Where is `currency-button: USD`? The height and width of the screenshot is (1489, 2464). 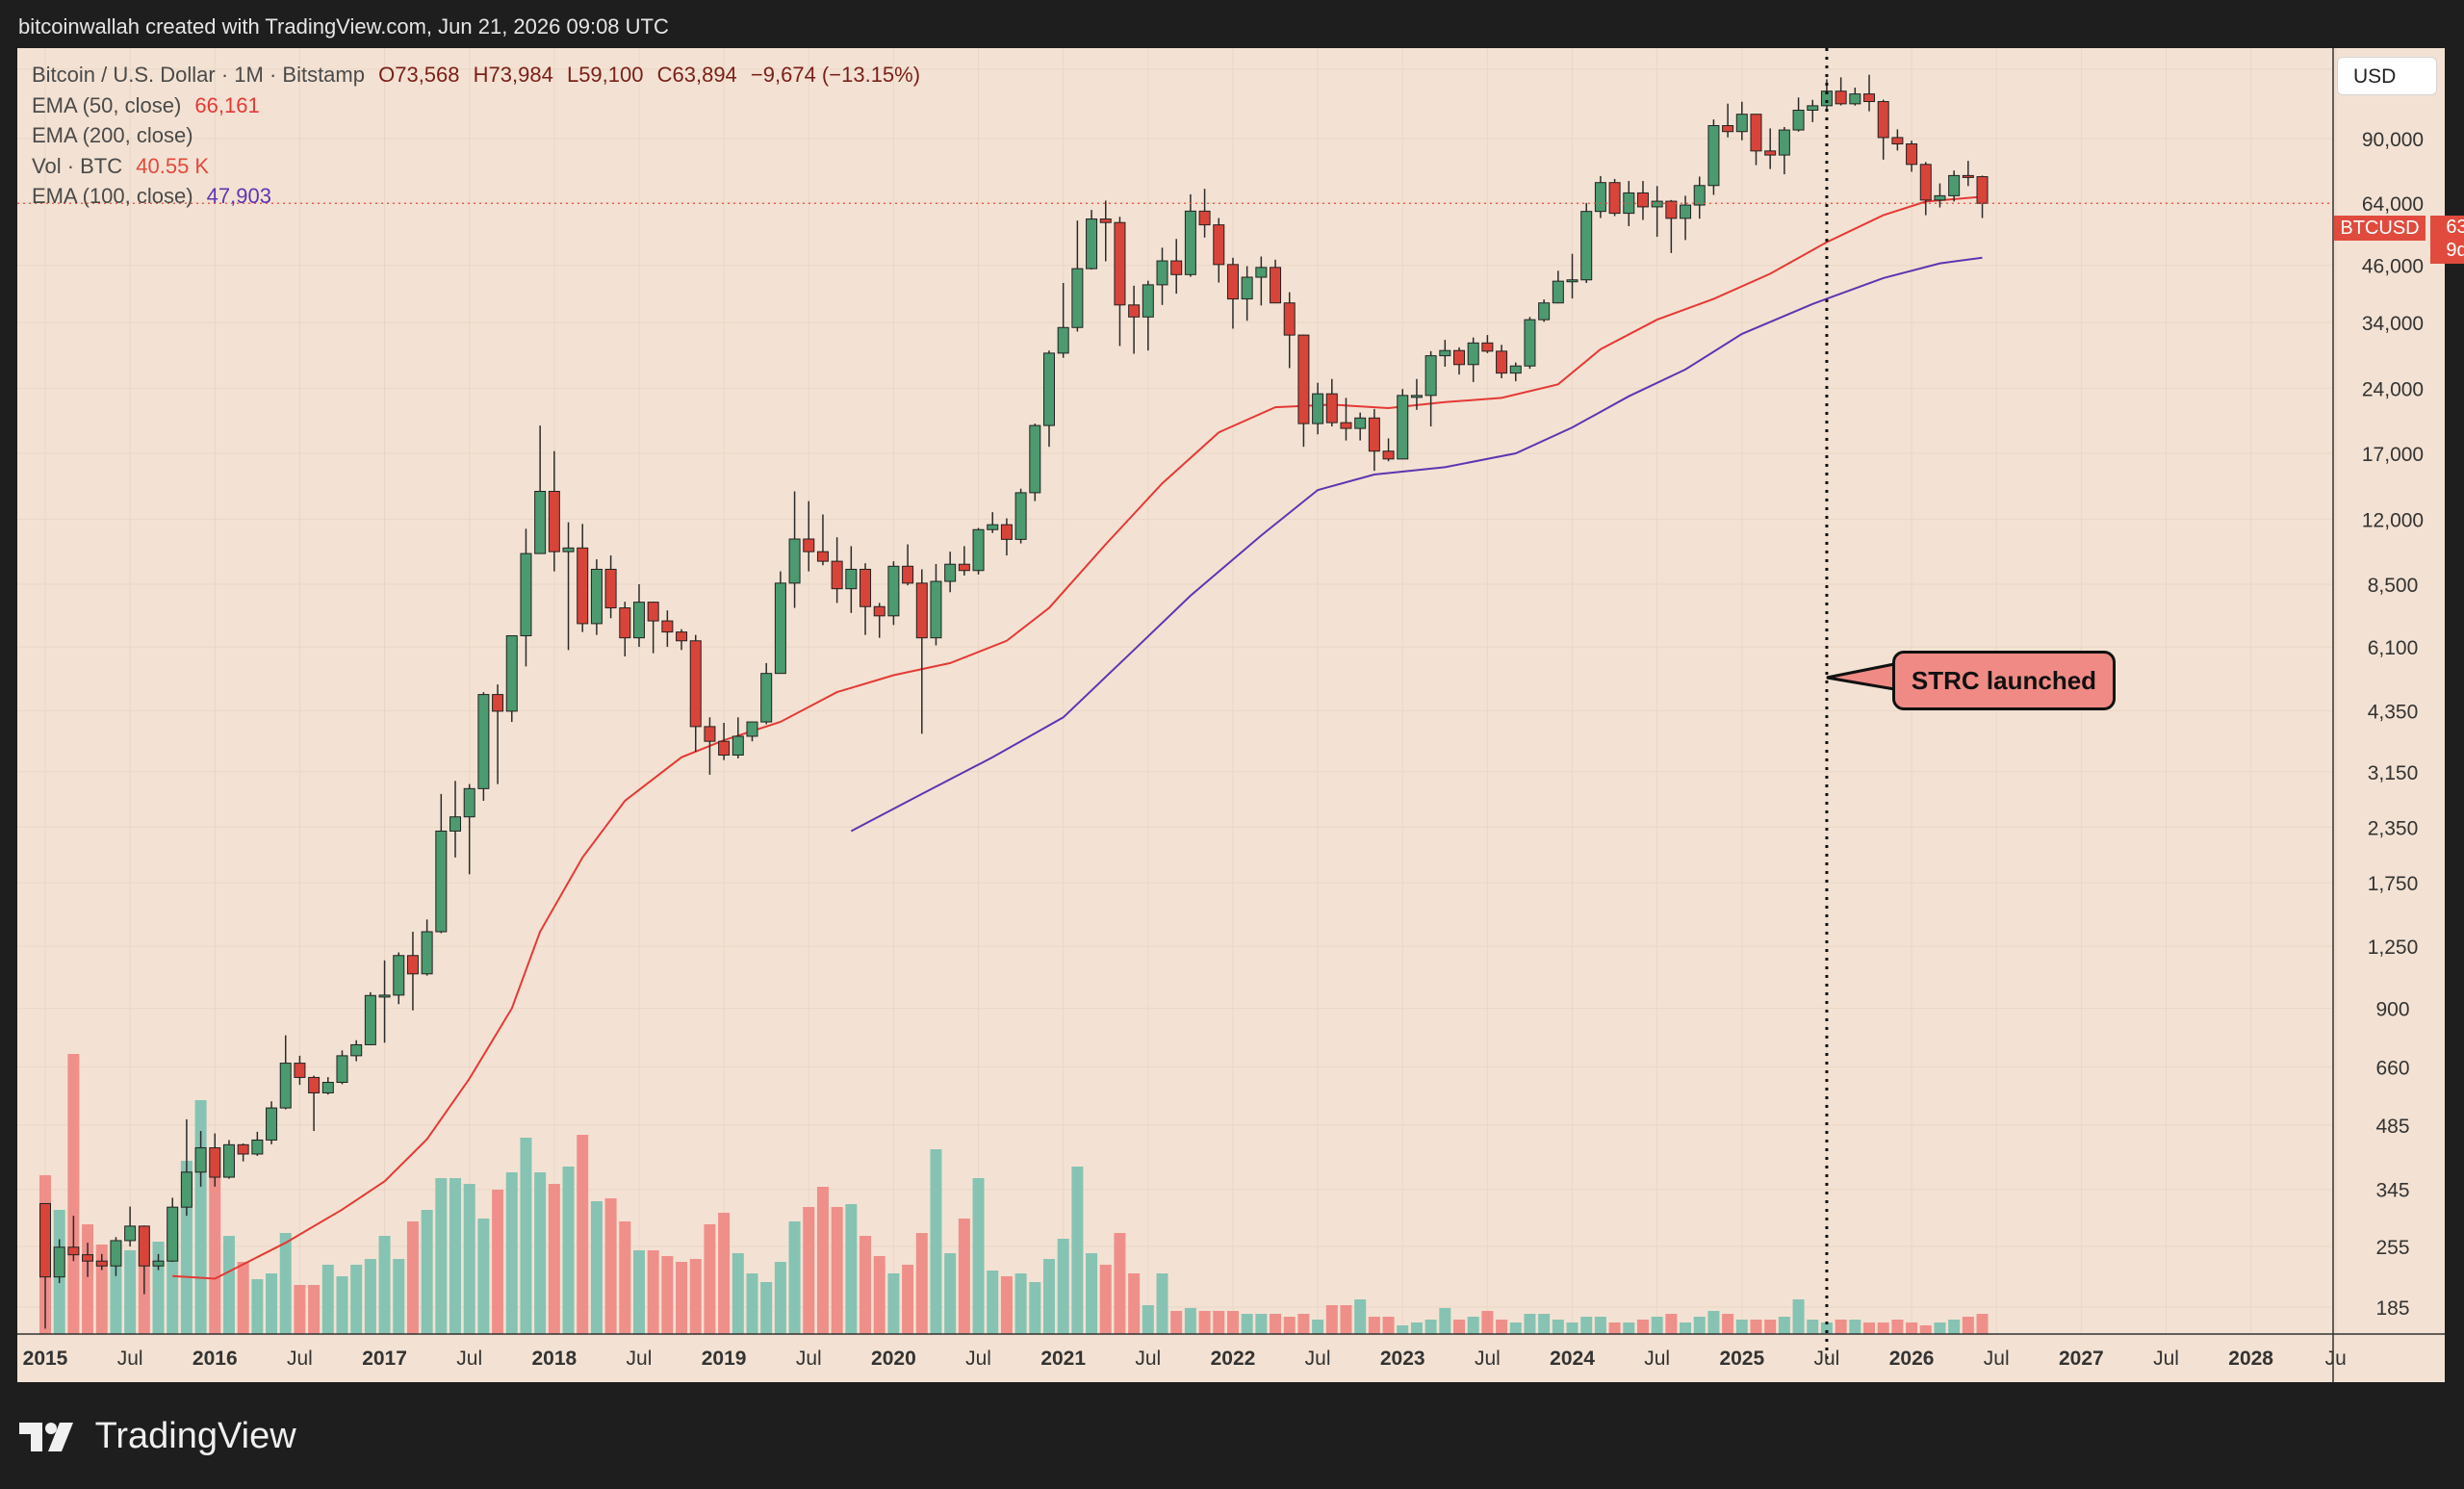
currency-button: USD is located at coordinates (2387, 76).